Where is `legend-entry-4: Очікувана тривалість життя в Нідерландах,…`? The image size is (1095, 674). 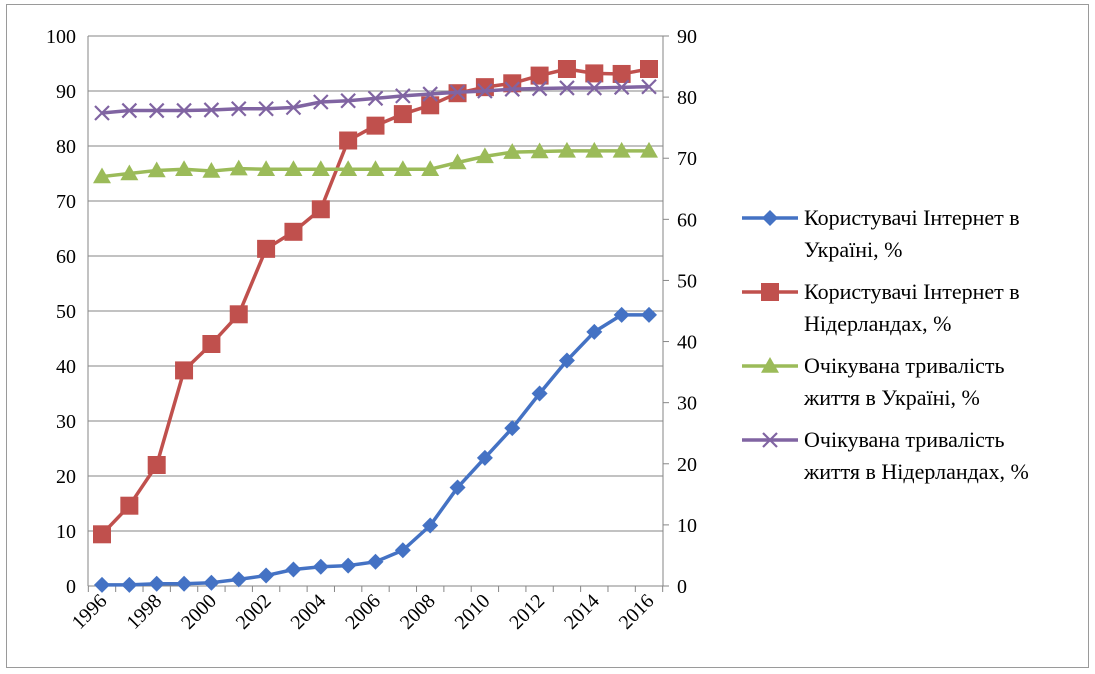 legend-entry-4: Очікувана тривалість життя в Нідерландах,… is located at coordinates (885, 455).